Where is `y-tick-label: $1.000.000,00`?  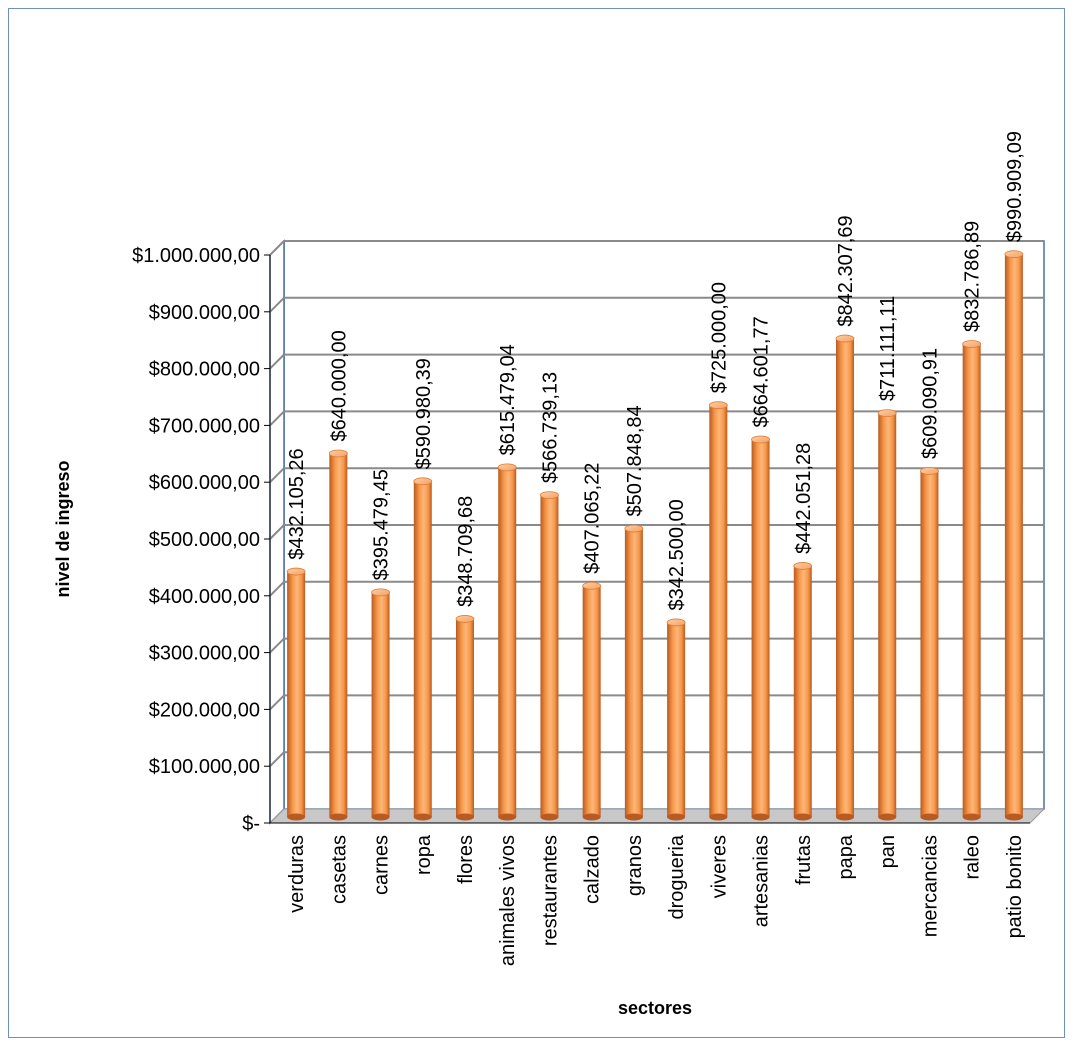
y-tick-label: $1.000.000,00 is located at coordinates (196, 256).